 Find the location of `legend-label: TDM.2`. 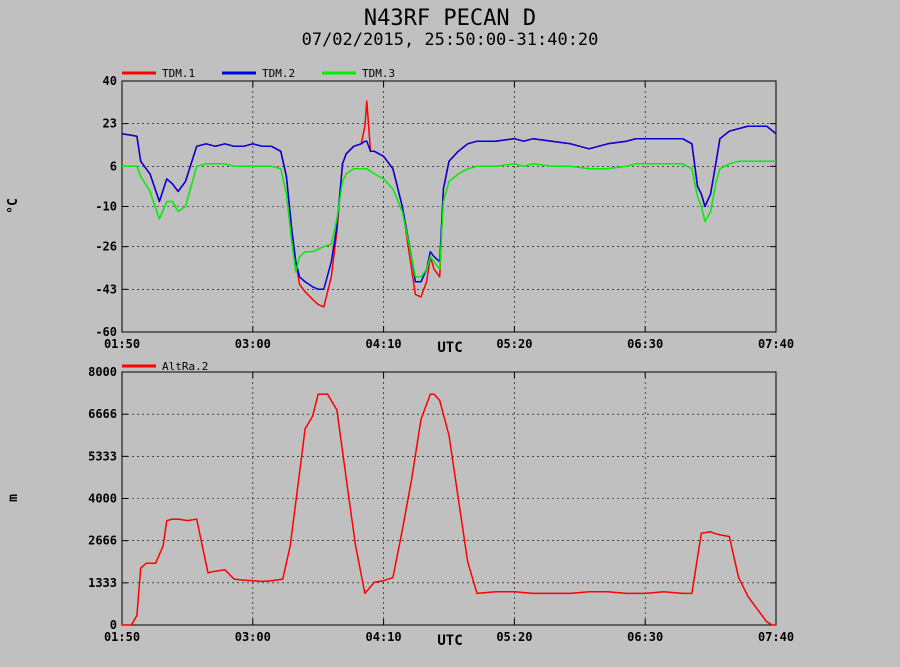

legend-label: TDM.2 is located at coordinates (278, 73).